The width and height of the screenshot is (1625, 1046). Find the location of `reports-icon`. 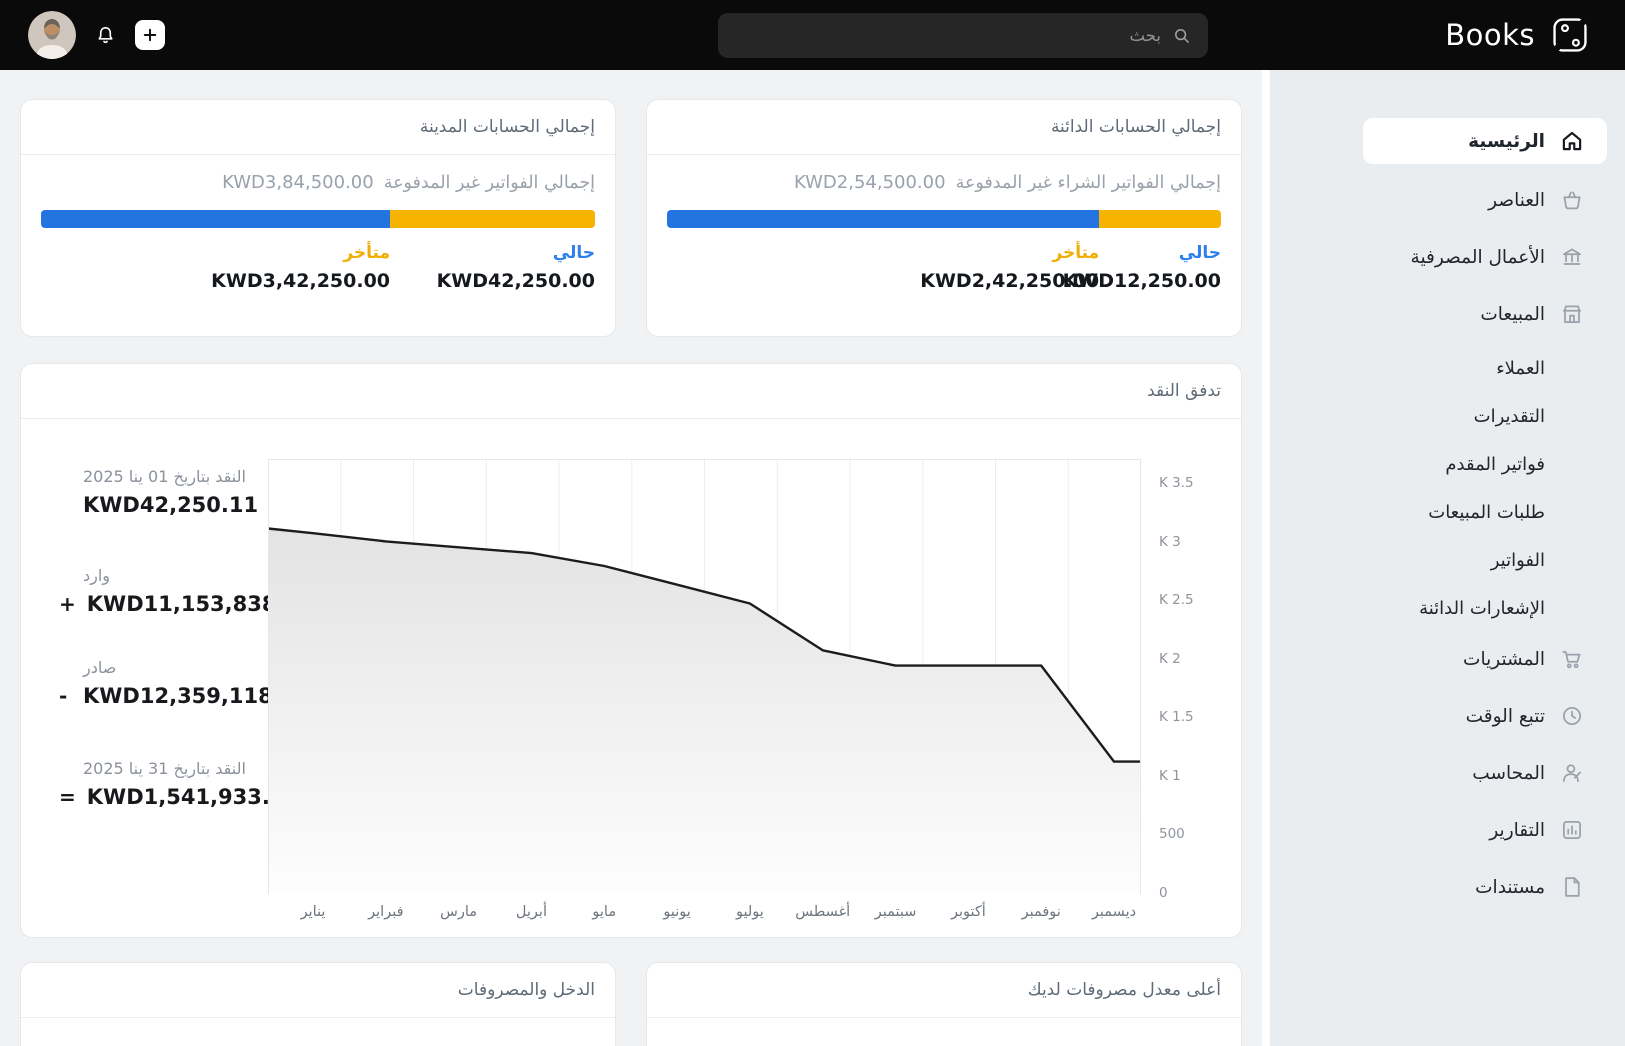

reports-icon is located at coordinates (1572, 830).